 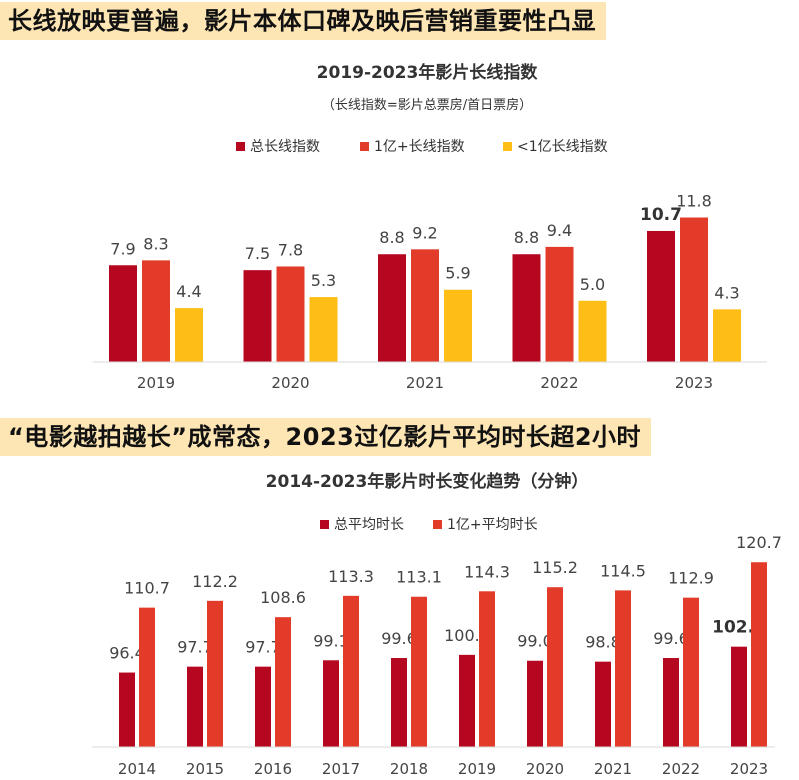 What do you see at coordinates (457, 273) in the screenshot?
I see `data-label: 5.9` at bounding box center [457, 273].